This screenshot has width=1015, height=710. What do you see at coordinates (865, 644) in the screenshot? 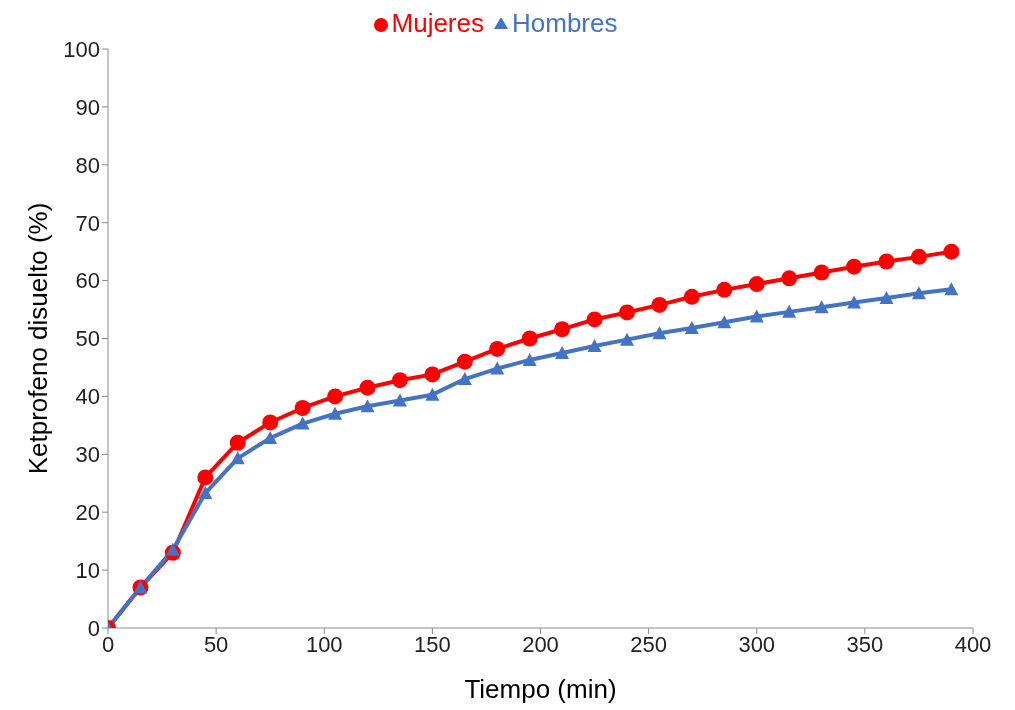
I see `x-tick-label: 350` at bounding box center [865, 644].